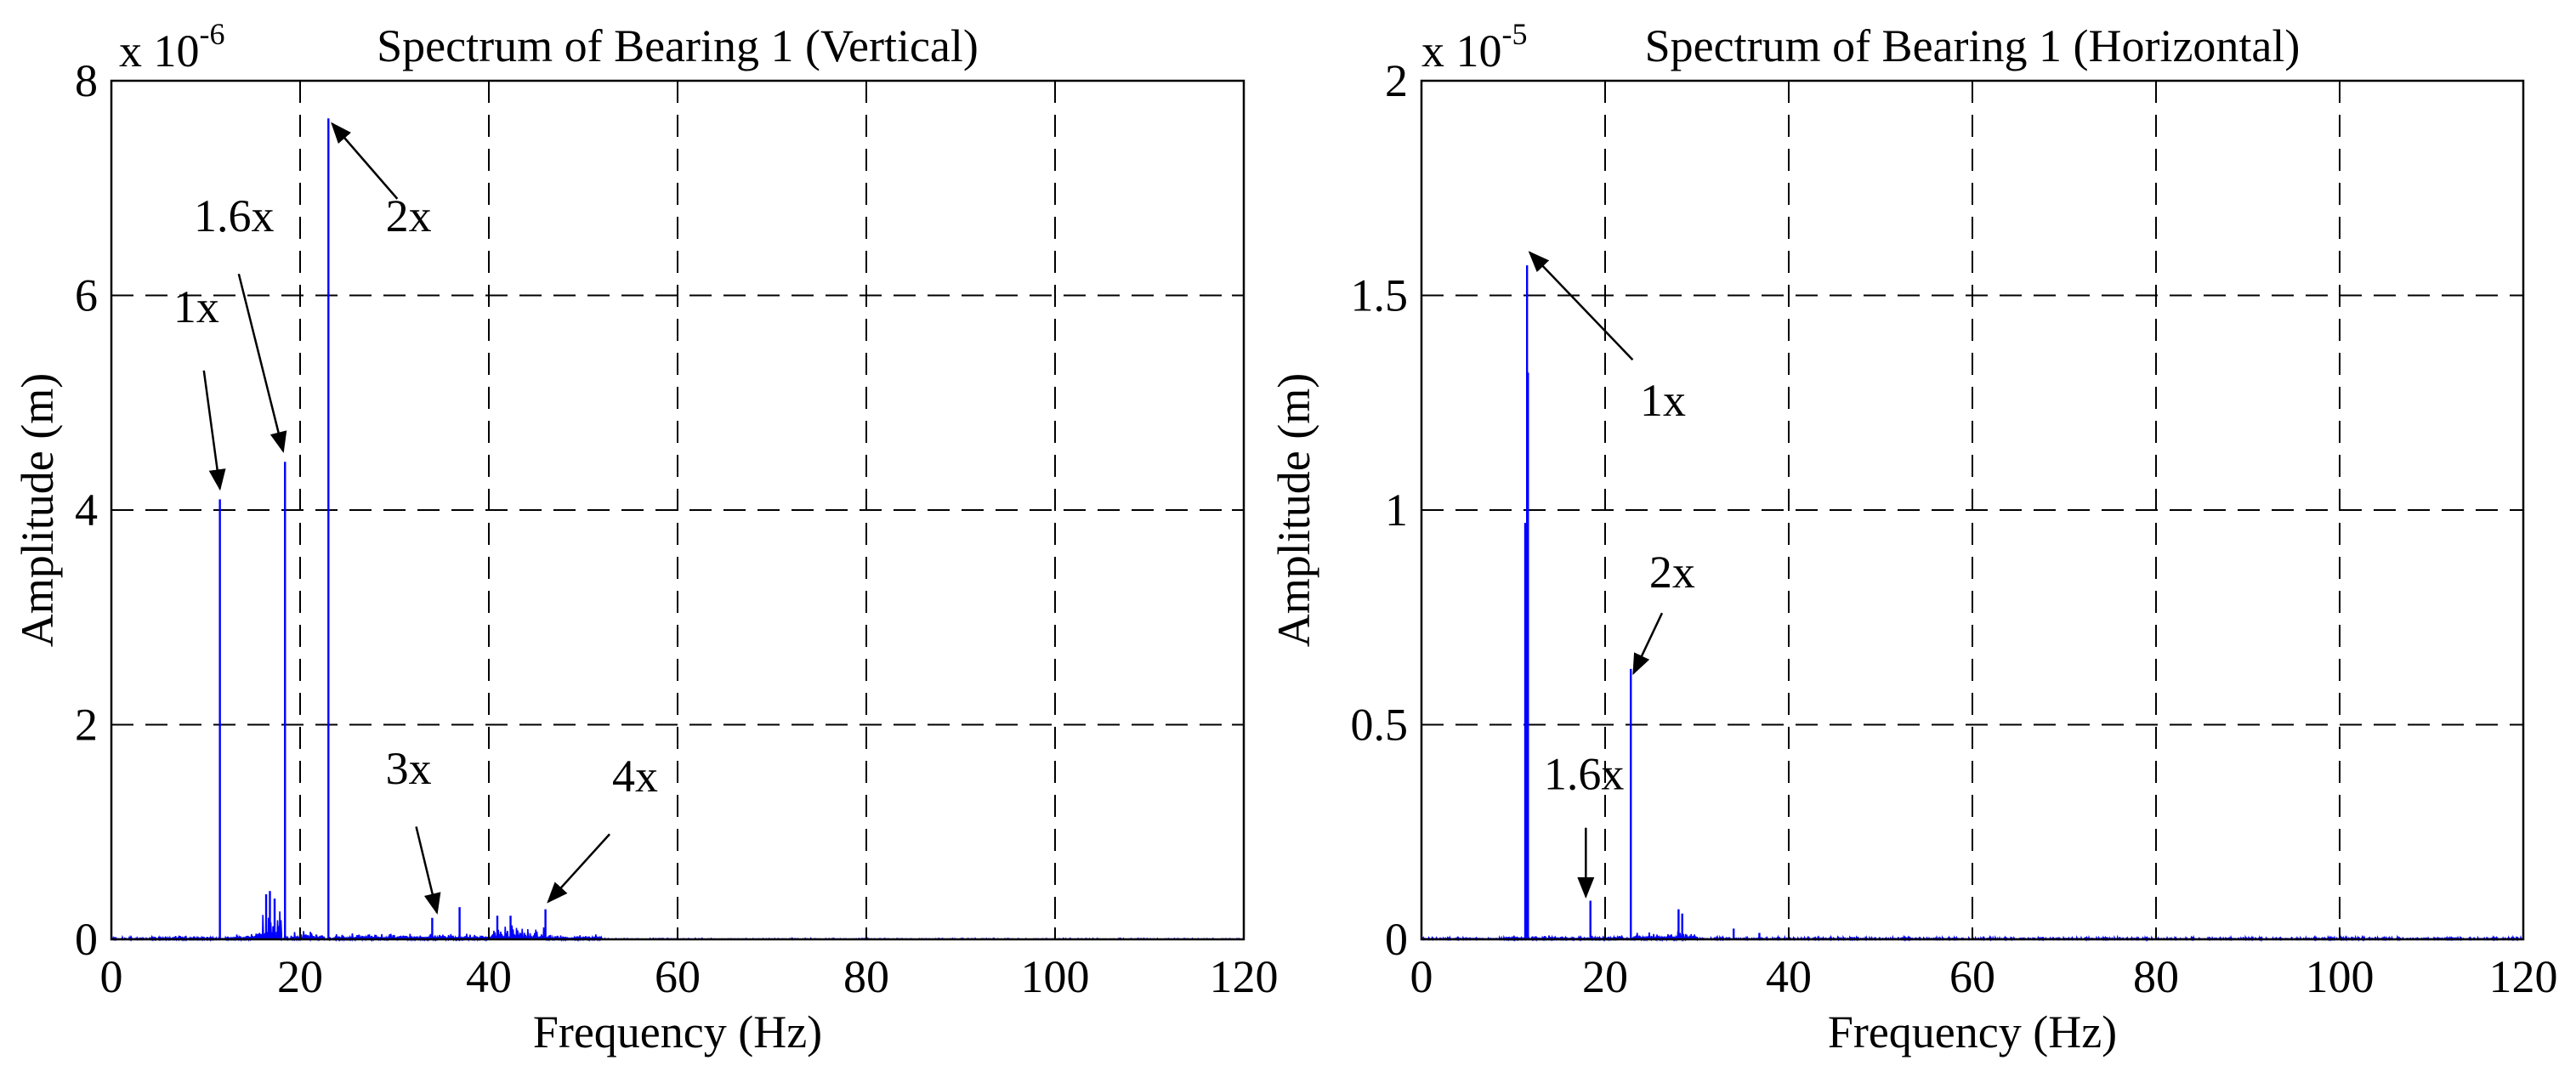  I want to click on y-tick-label: 6, so click(87, 295).